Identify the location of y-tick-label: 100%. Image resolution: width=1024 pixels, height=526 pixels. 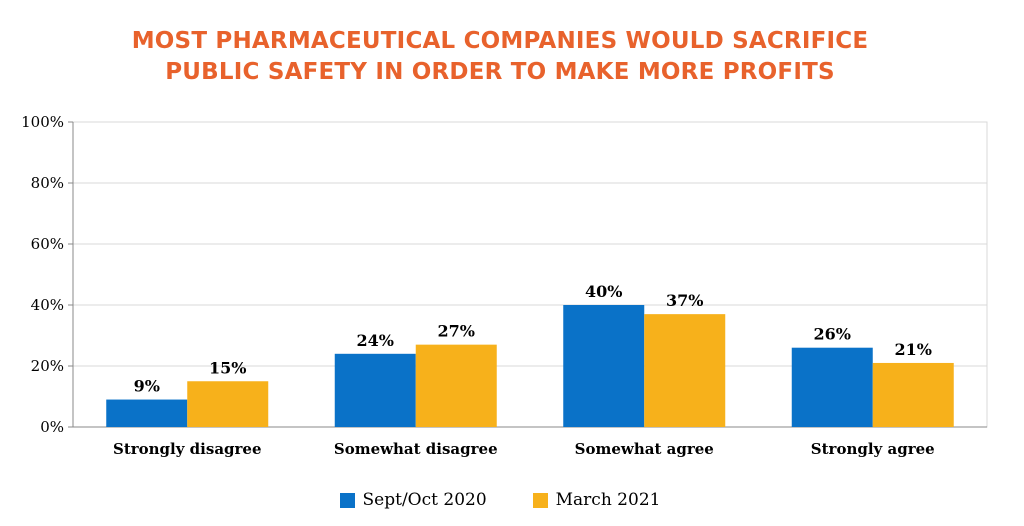
(42, 122).